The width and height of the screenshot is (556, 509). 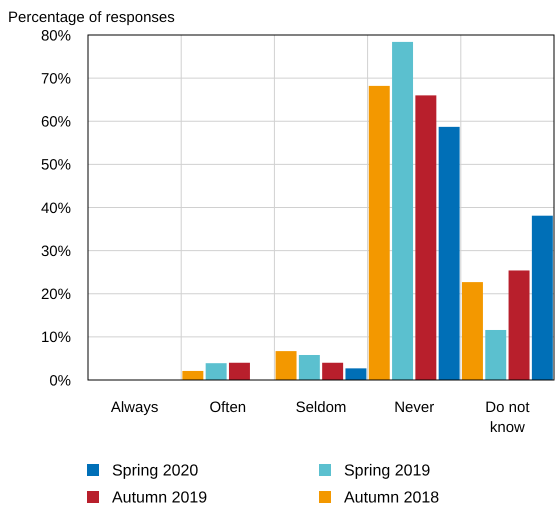 What do you see at coordinates (55, 337) in the screenshot?
I see `y-tick-label: 10%` at bounding box center [55, 337].